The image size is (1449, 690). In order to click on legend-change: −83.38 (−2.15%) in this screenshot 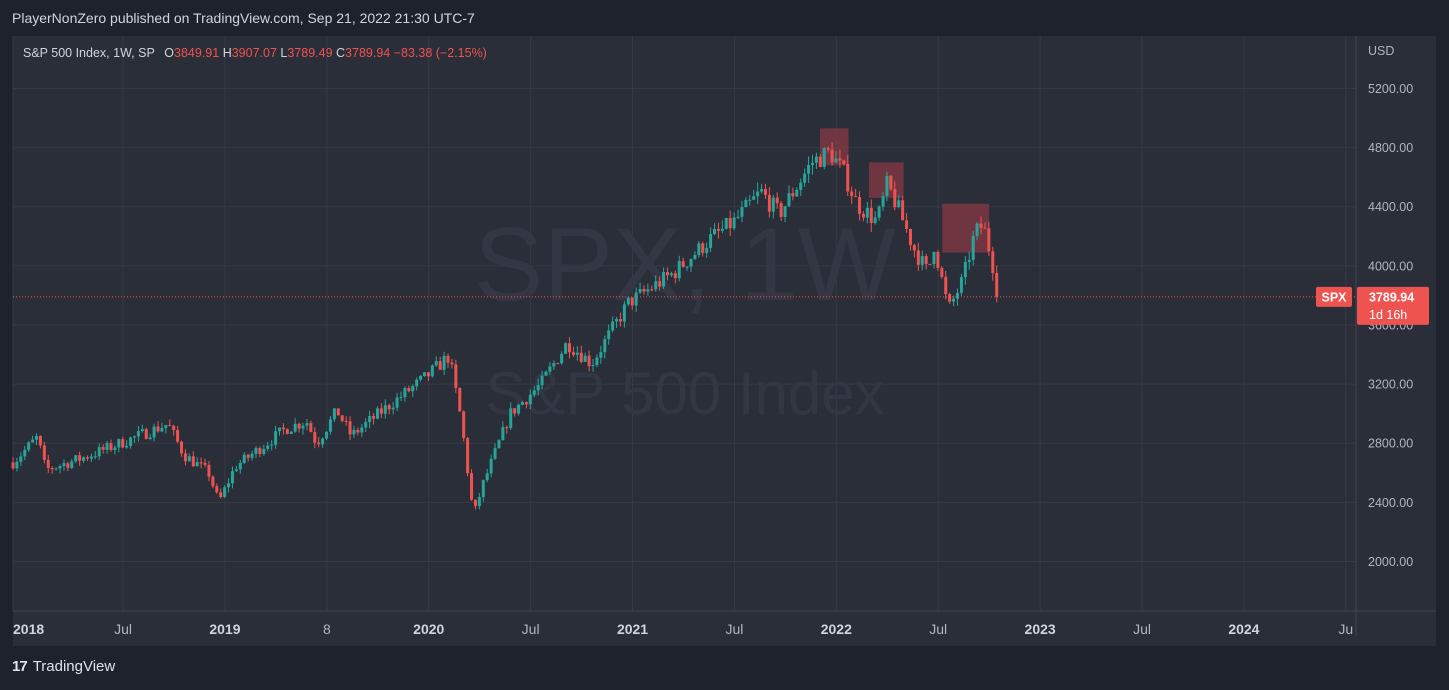, I will do `click(440, 53)`.